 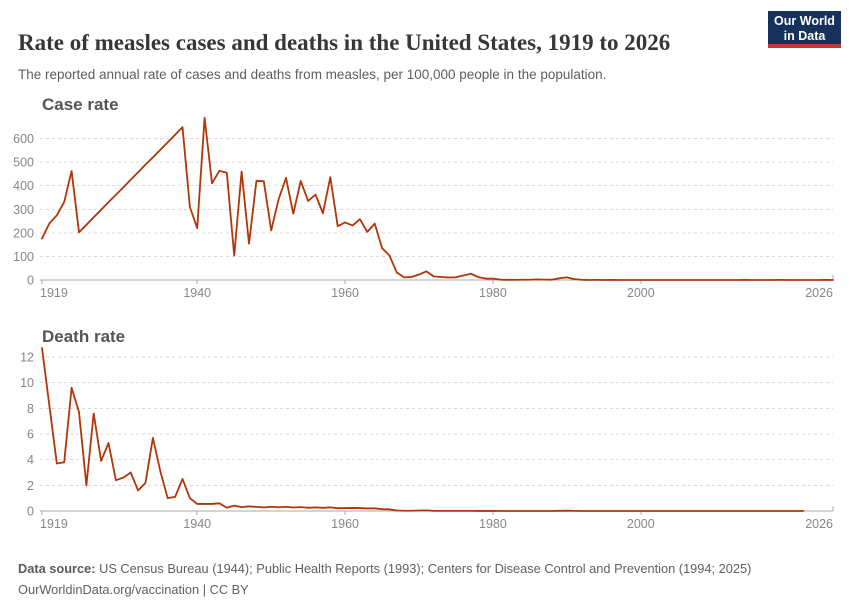 What do you see at coordinates (30, 435) in the screenshot?
I see `y-tick-label: 6` at bounding box center [30, 435].